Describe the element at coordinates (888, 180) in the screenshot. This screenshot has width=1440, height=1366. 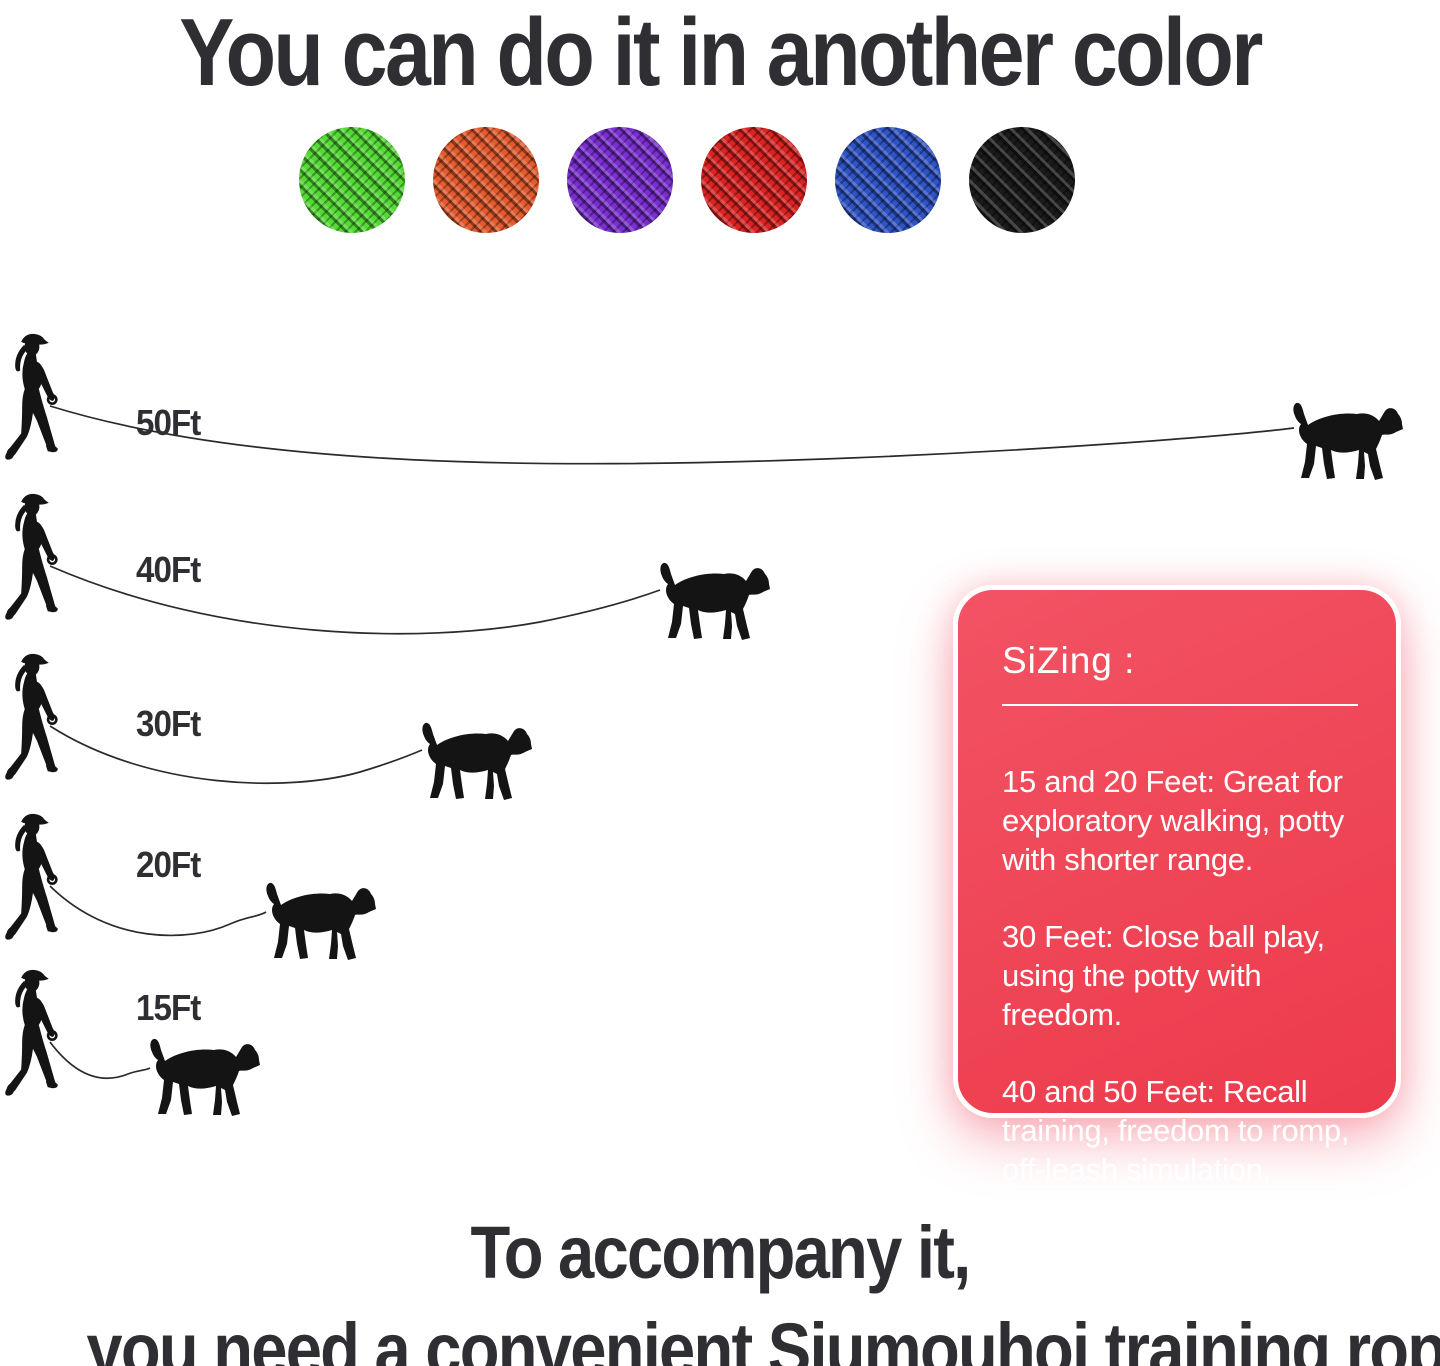
I see `color-swatch-blue` at that location.